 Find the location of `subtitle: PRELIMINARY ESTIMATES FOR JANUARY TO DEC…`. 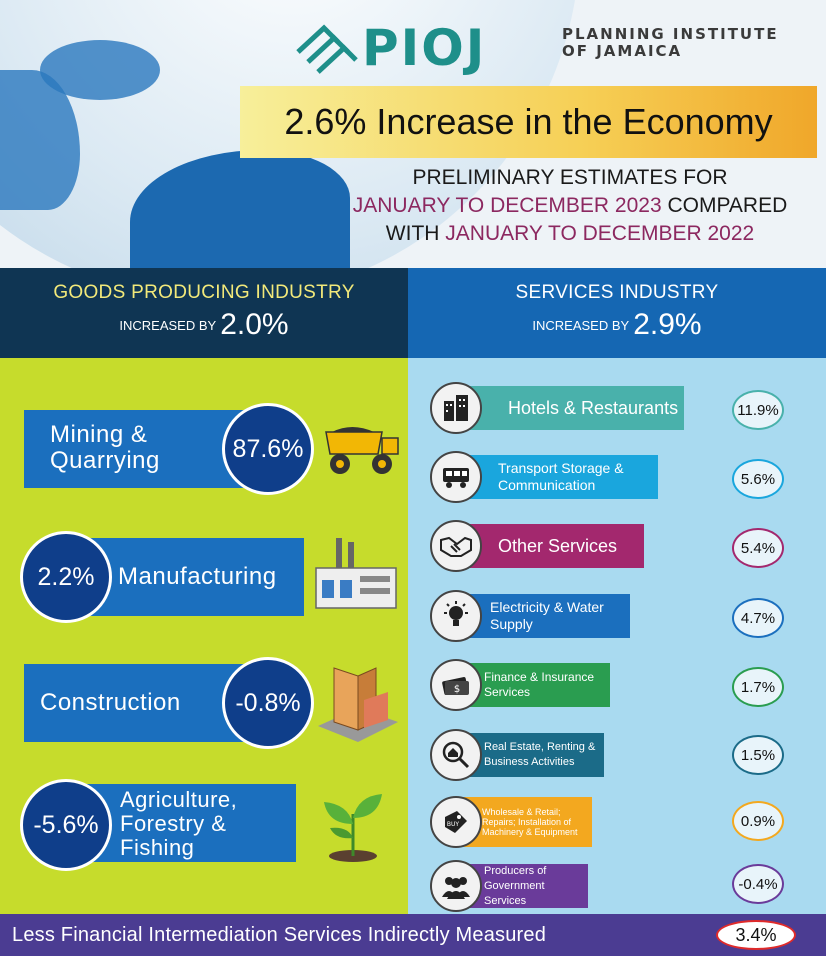

subtitle: PRELIMINARY ESTIMATES FOR JANUARY TO DEC… is located at coordinates (570, 205).